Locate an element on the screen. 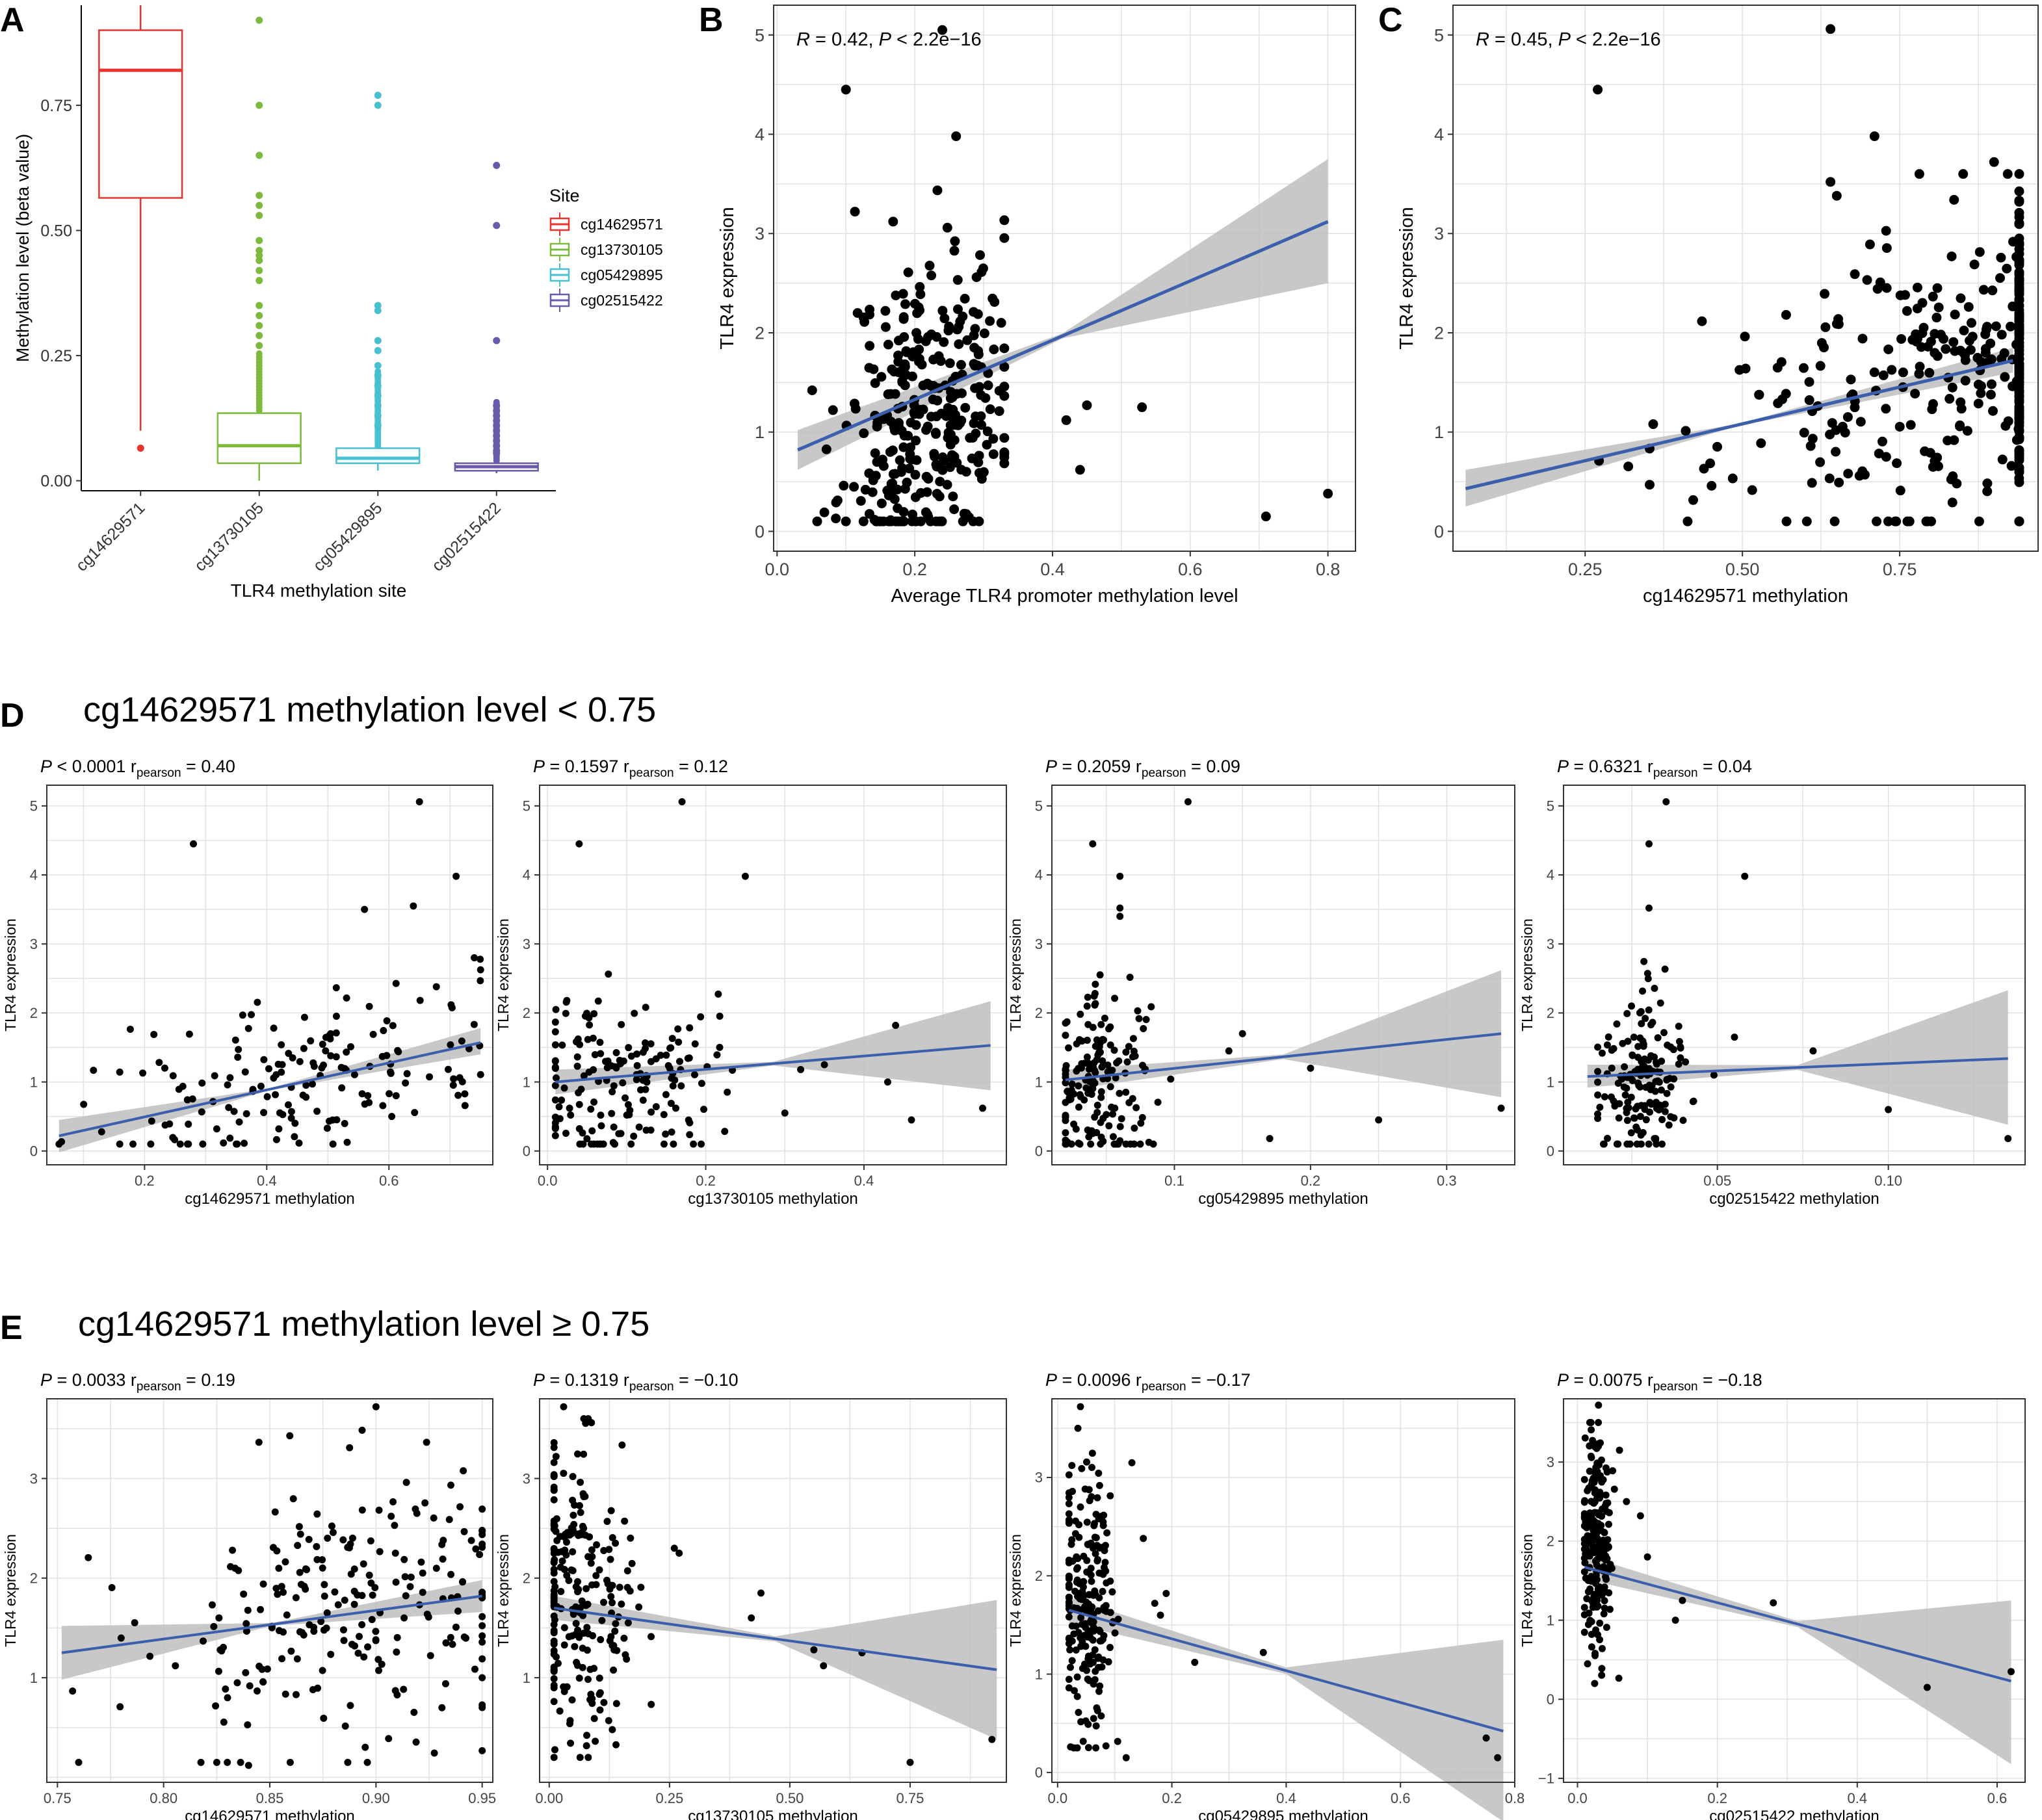  fit-line is located at coordinates (1798, 1625).